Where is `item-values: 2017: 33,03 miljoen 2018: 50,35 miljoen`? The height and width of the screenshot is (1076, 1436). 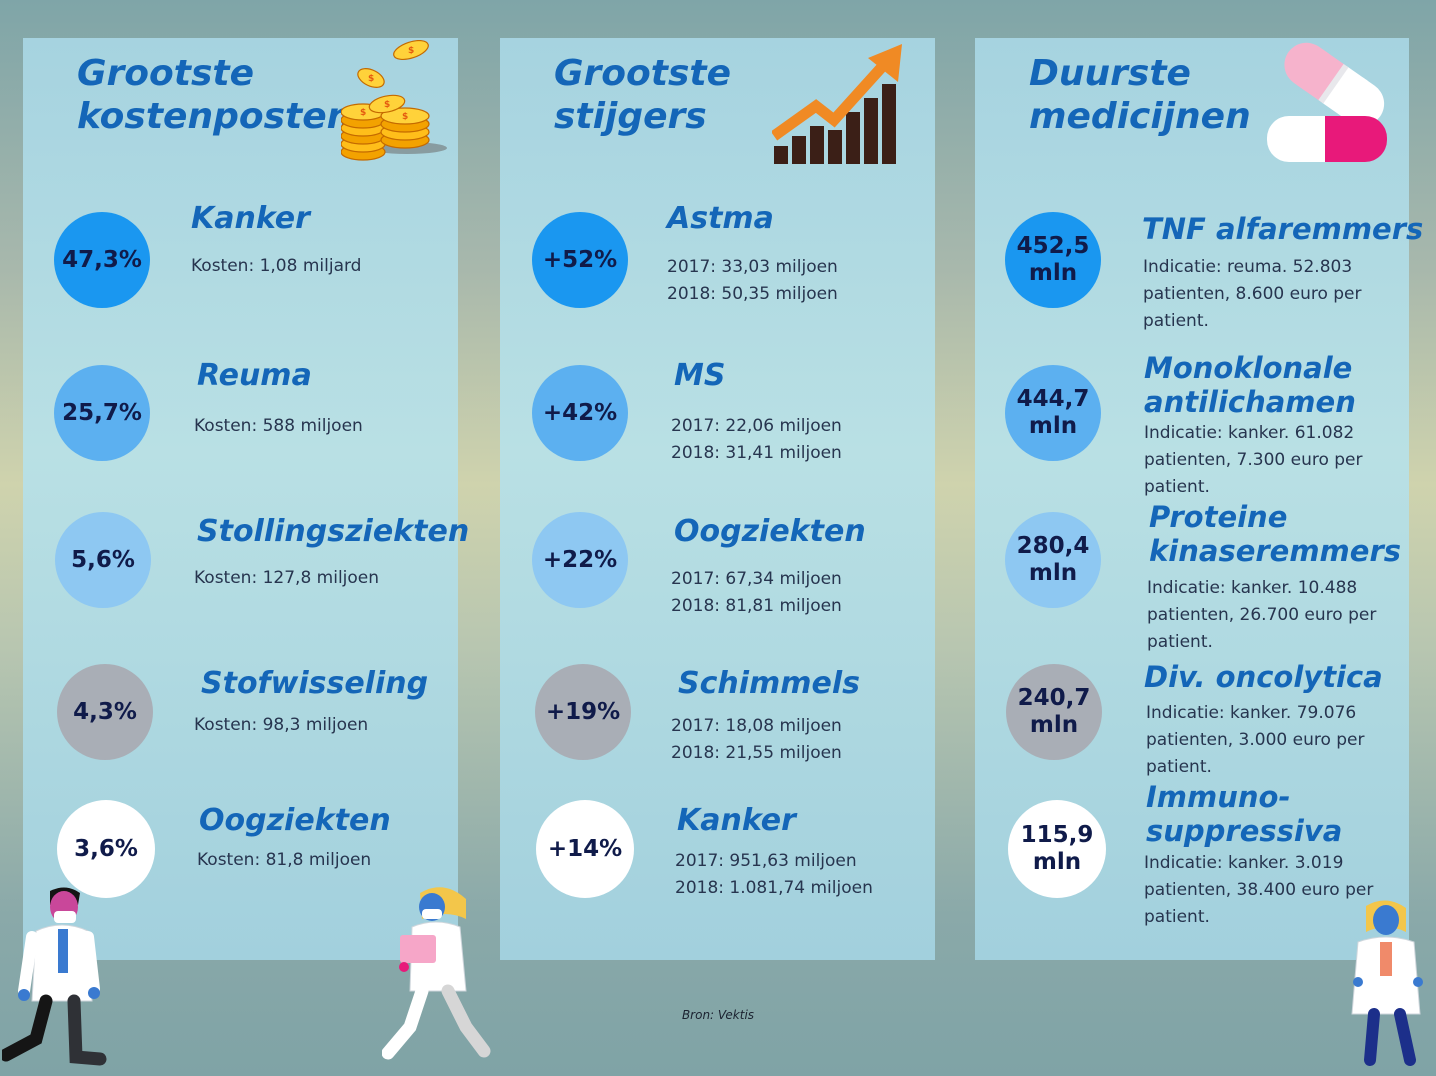
item-values: 2017: 33,03 miljoen 2018: 50,35 miljoen is located at coordinates (752, 281).